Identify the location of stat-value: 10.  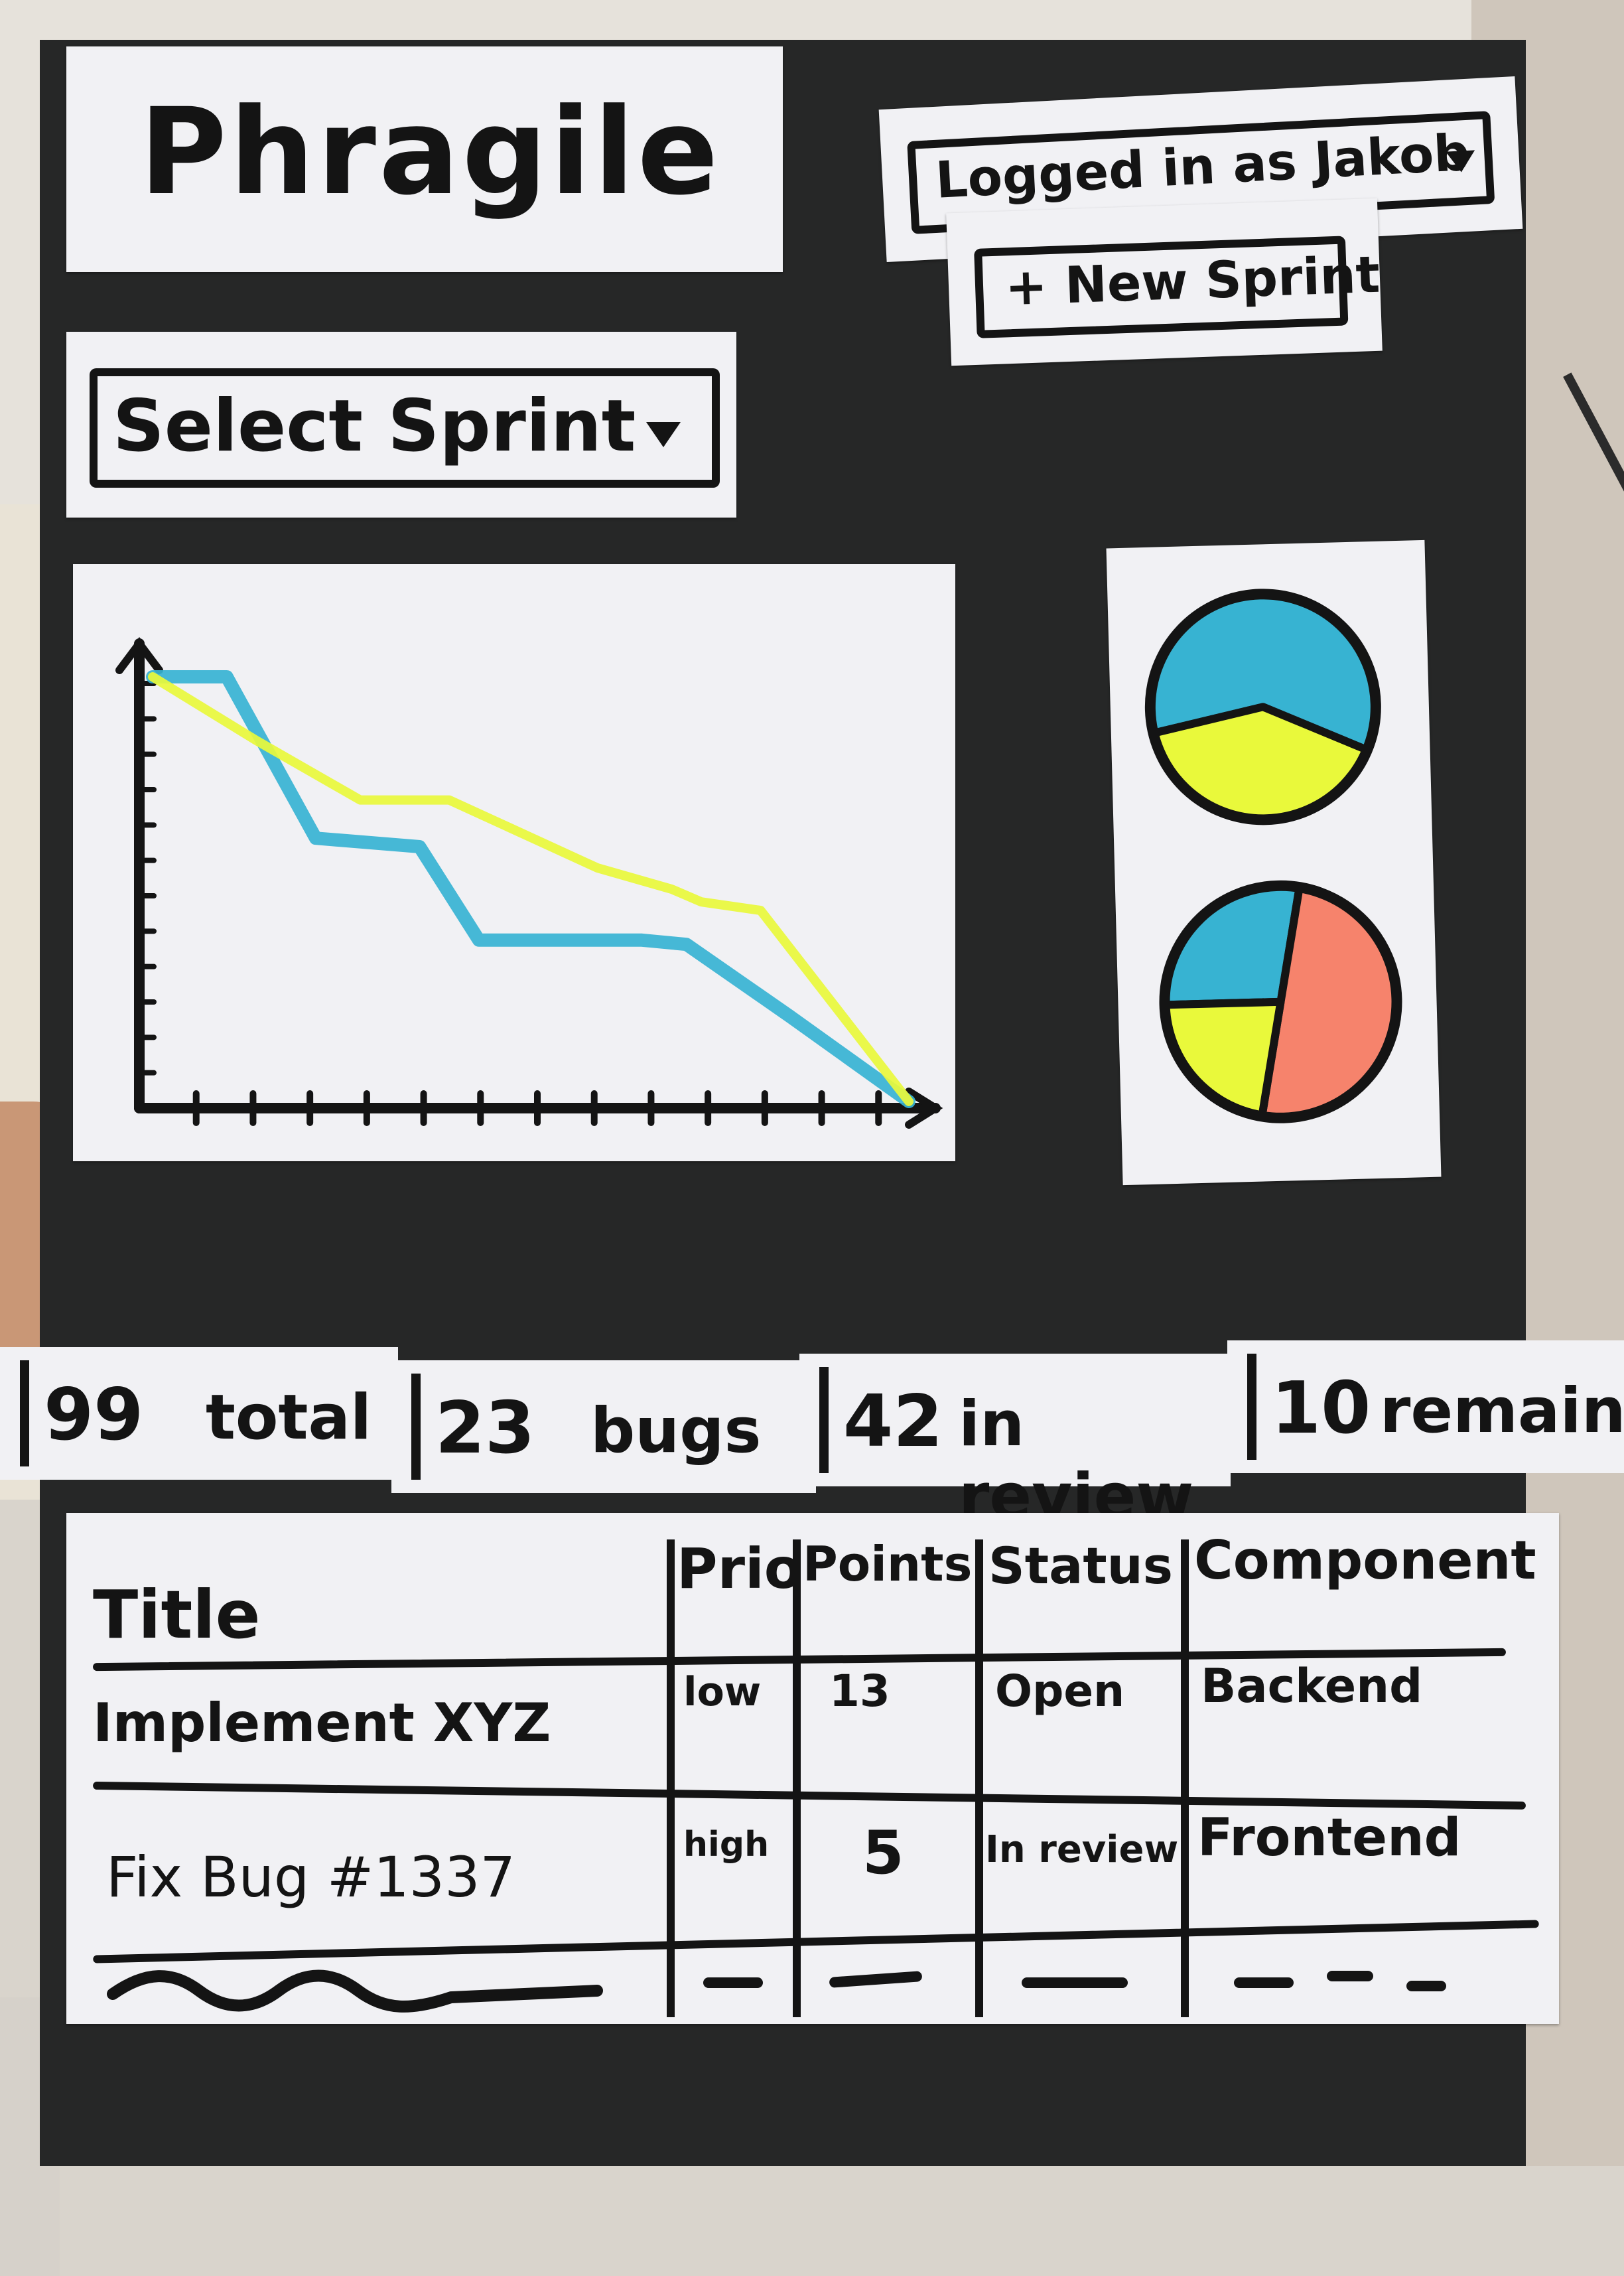
(1321, 1408).